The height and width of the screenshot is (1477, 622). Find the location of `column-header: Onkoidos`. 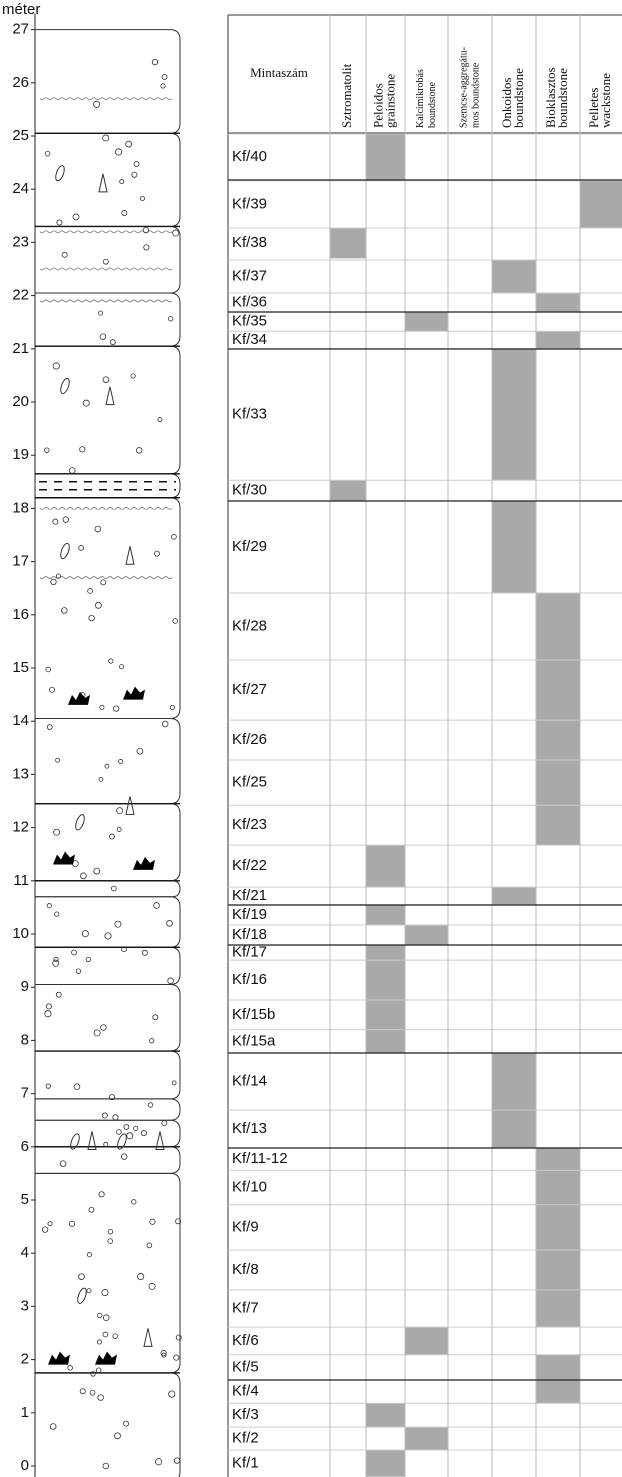

column-header: Onkoidos is located at coordinates (506, 102).